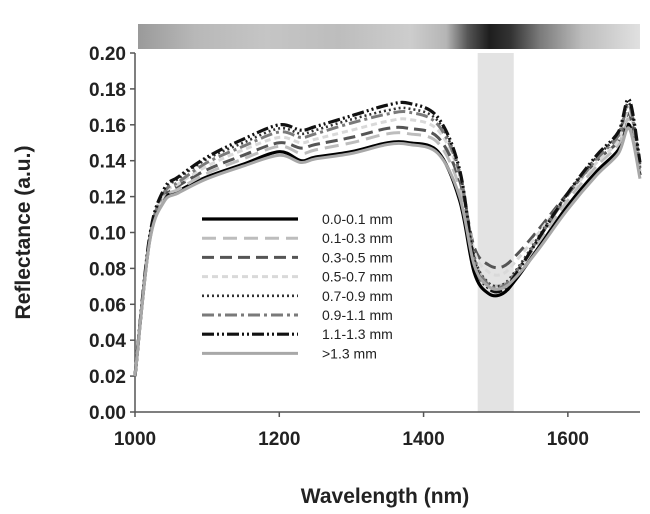  I want to click on legend-label: 0.9-1.1 mm, so click(357, 315).